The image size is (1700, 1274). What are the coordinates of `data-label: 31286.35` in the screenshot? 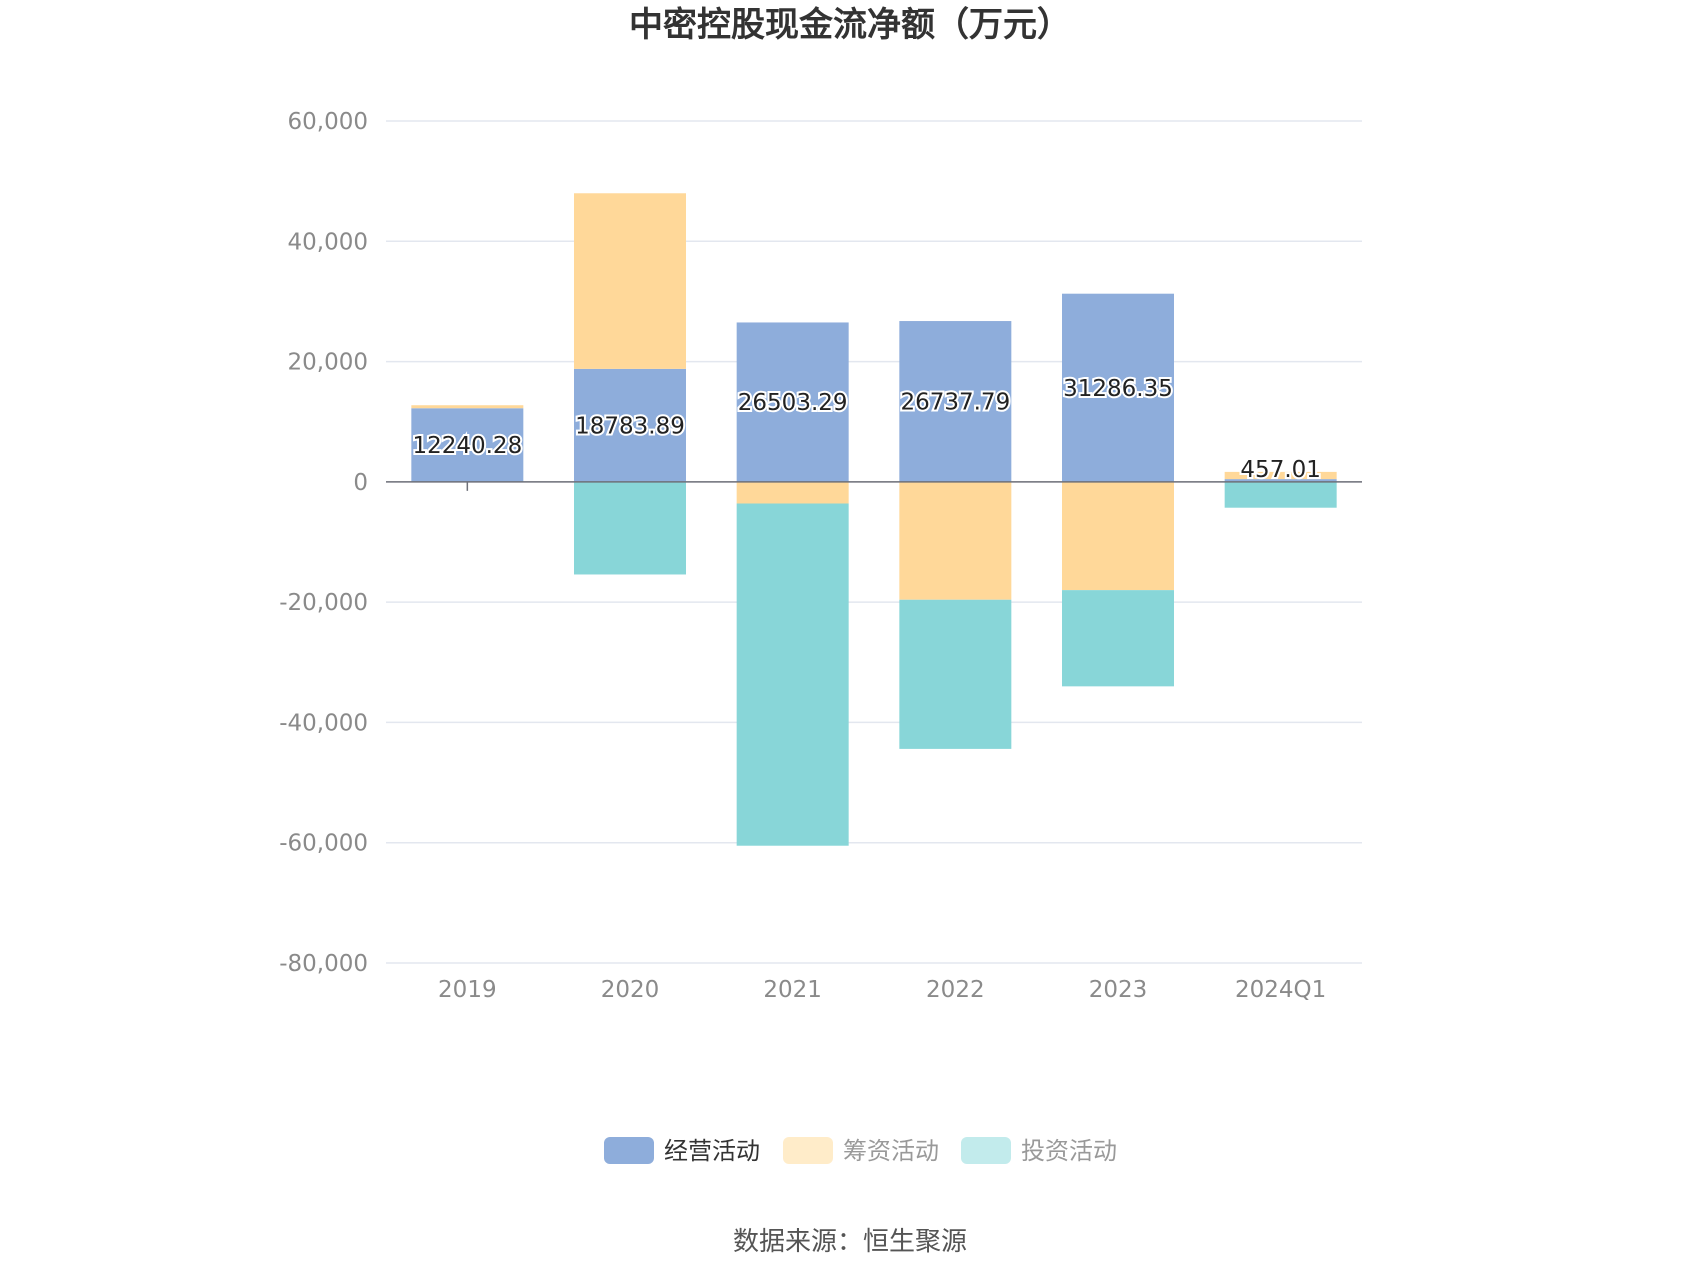 It's located at (1118, 389).